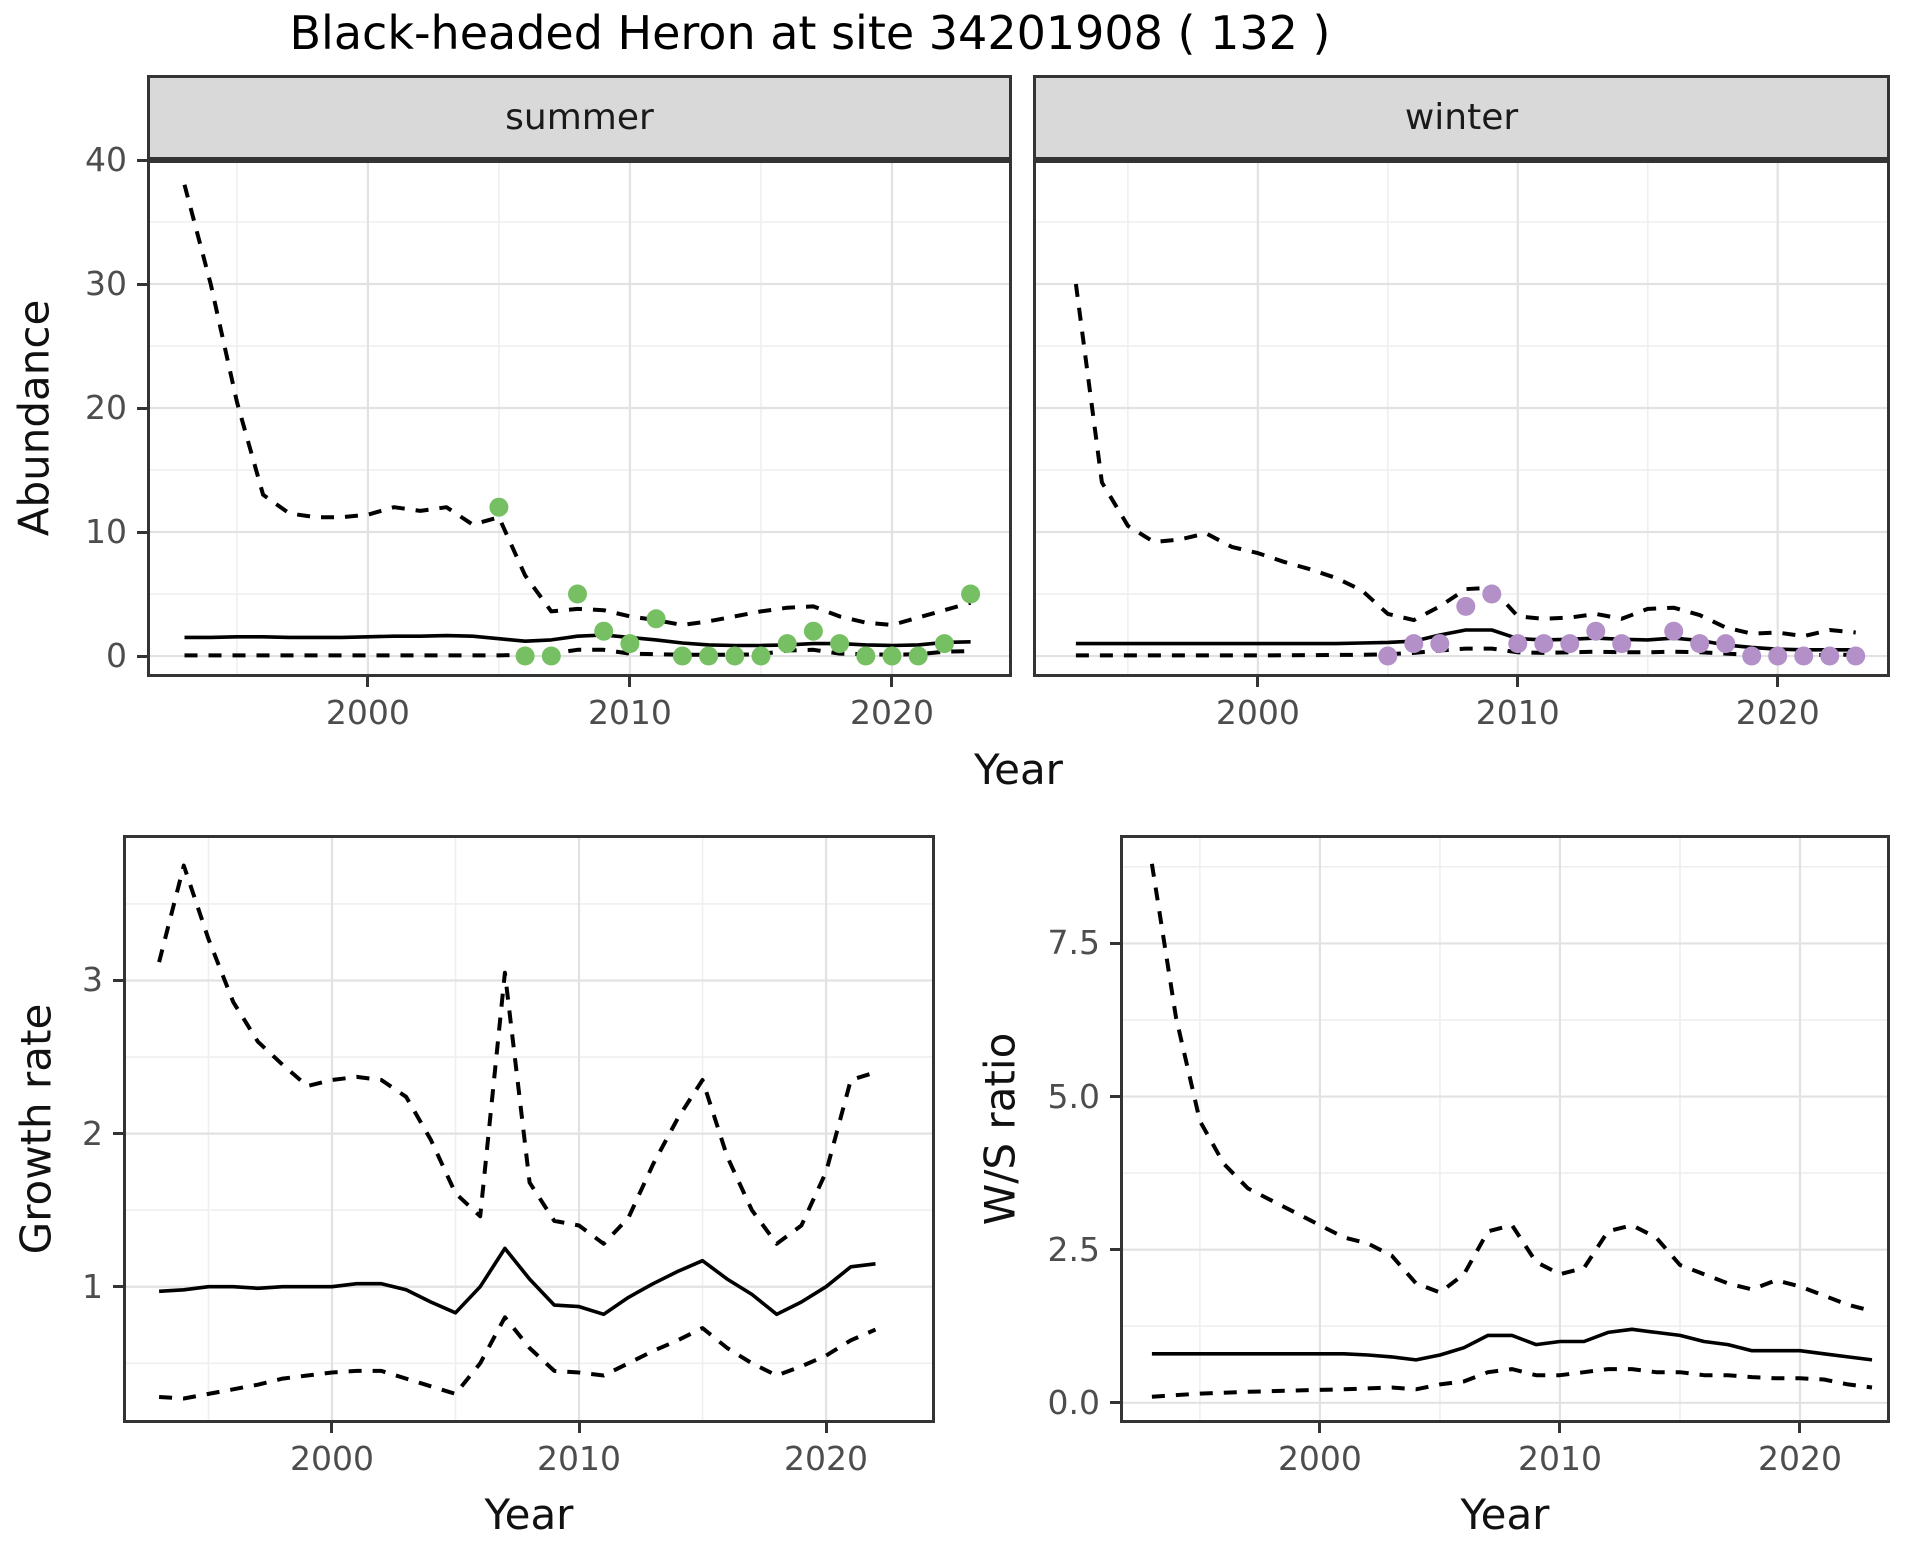 The image size is (1920, 1560). What do you see at coordinates (106, 159) in the screenshot?
I see `y-tick-label: 40` at bounding box center [106, 159].